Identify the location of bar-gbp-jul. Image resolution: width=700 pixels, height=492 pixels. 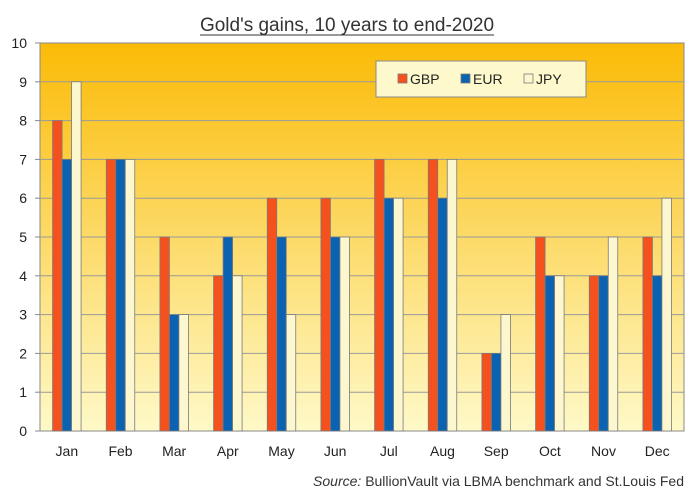
(379, 295).